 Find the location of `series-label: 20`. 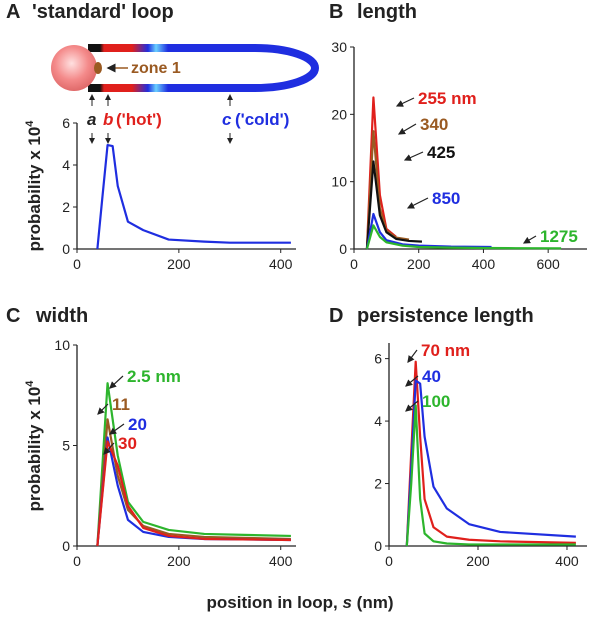

series-label: 20 is located at coordinates (137, 424).